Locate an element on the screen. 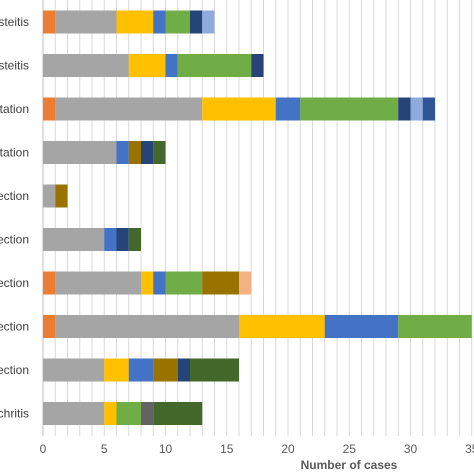 This screenshot has height=474, width=474. x-tick-label: 10 is located at coordinates (166, 449).